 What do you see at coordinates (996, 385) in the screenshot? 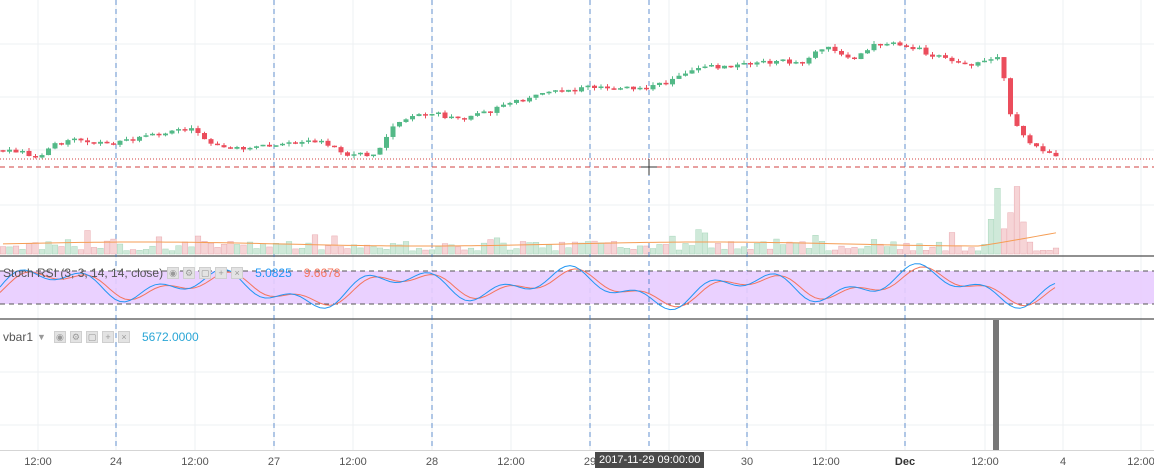
I see `vbar1-bar` at bounding box center [996, 385].